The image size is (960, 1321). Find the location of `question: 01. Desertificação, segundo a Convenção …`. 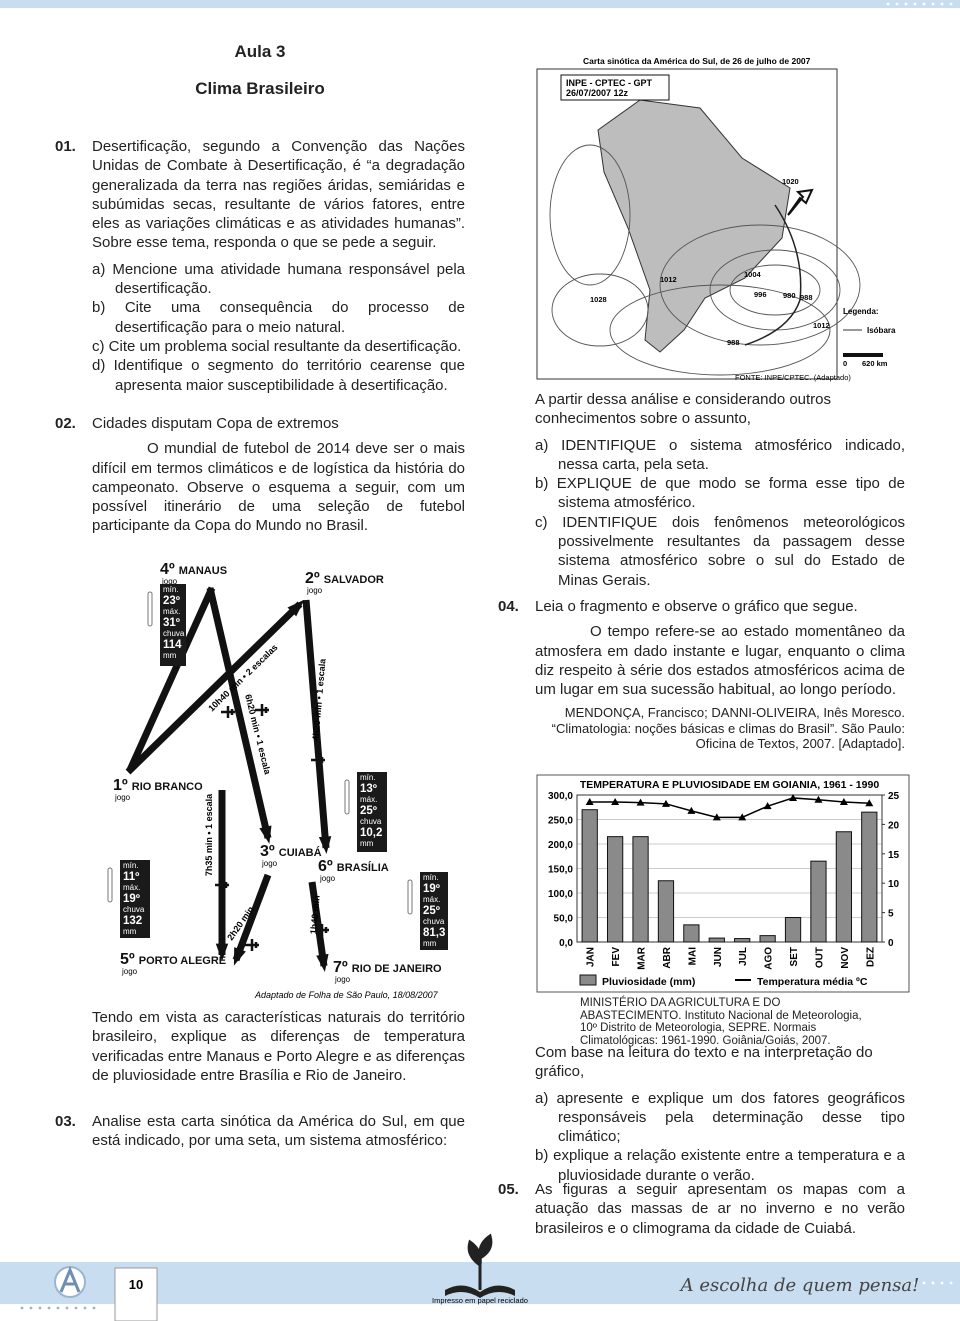

question: 01. Desertificação, segundo a Convenção … is located at coordinates (260, 266).